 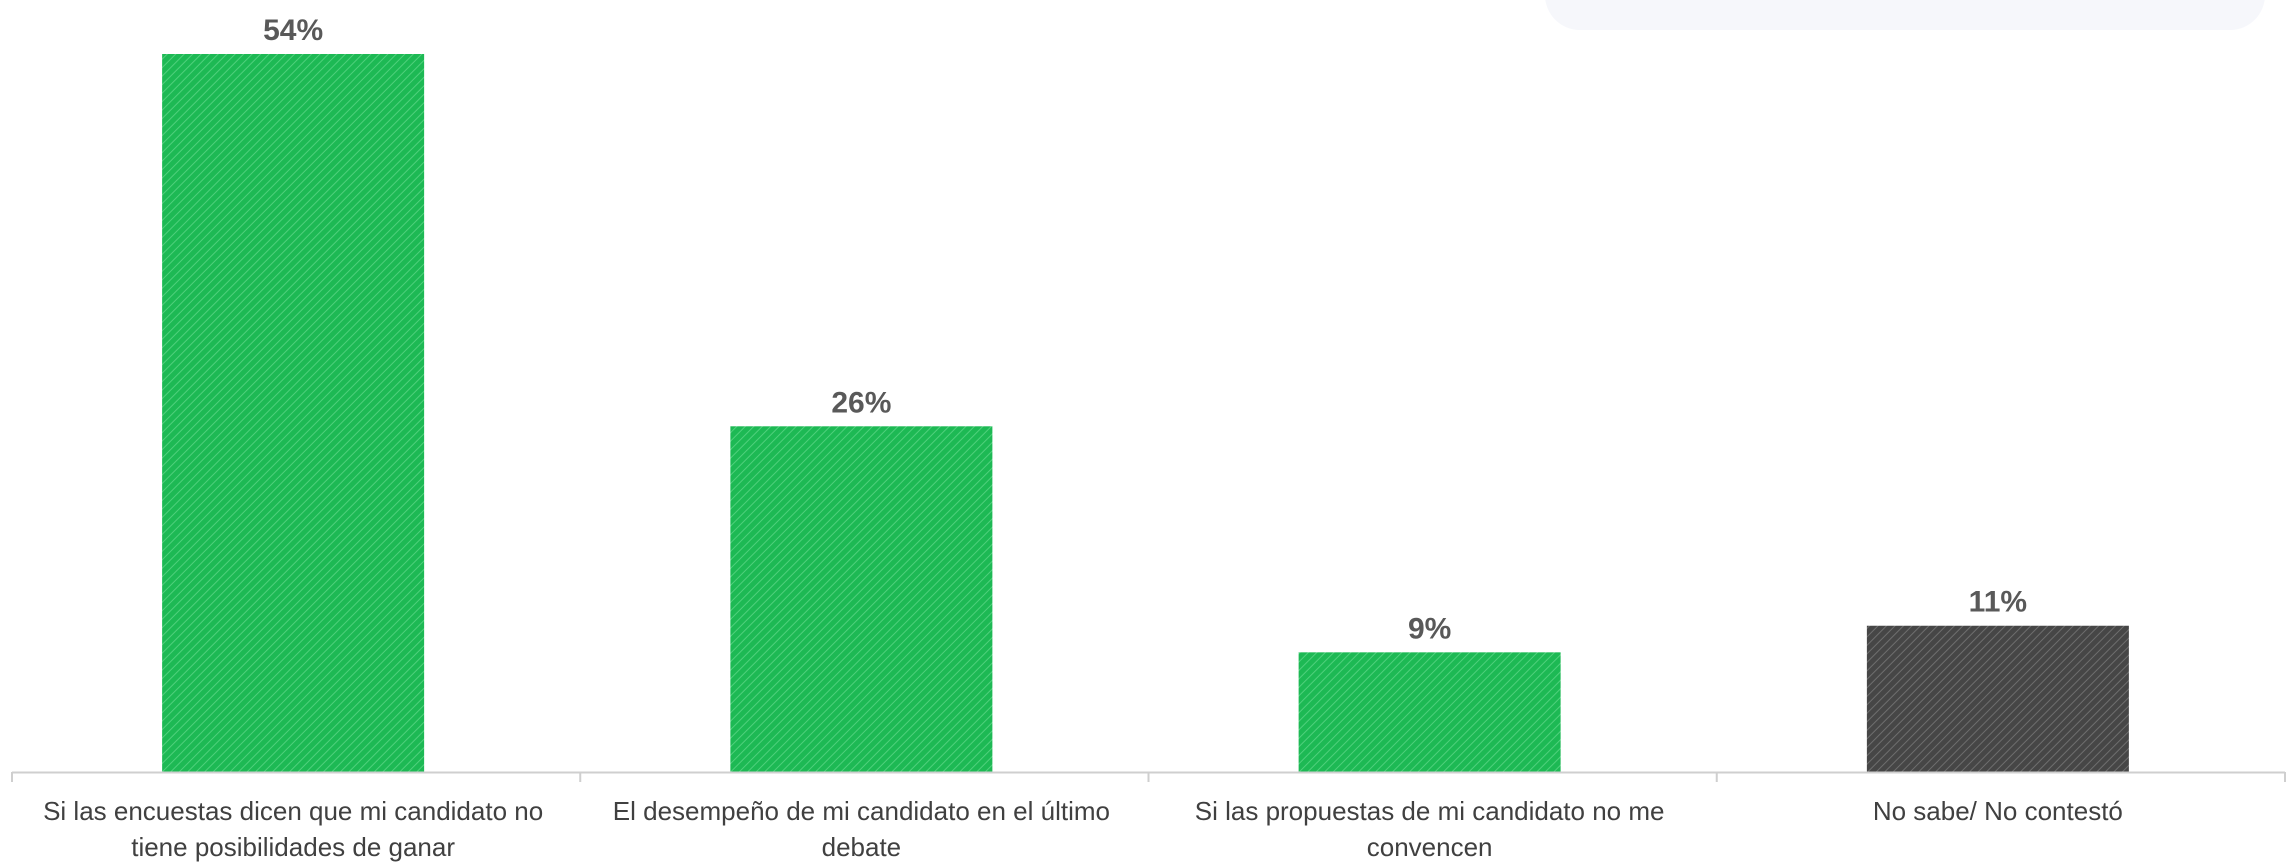 What do you see at coordinates (1998, 811) in the screenshot?
I see `category-label: No sabe/ No contestó` at bounding box center [1998, 811].